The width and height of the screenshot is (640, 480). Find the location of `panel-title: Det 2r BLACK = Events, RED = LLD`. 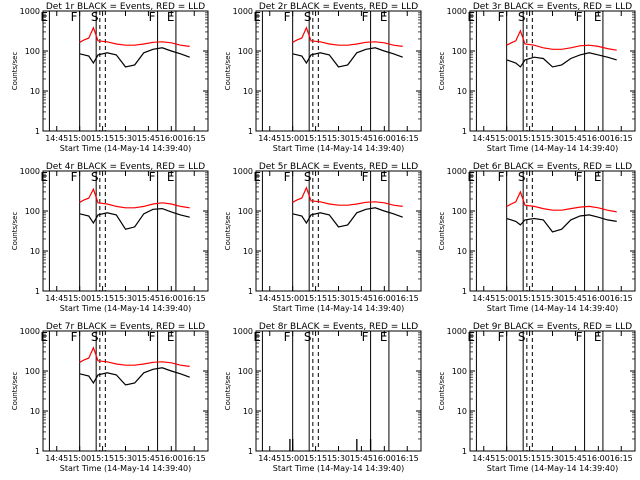

panel-title: Det 2r BLACK = Events, RED = LLD is located at coordinates (338, 7).